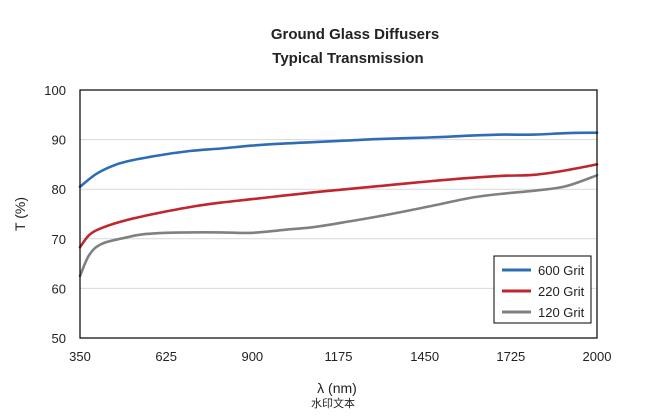 The height and width of the screenshot is (418, 666). I want to click on legend-entry-label: 220 Grit, so click(561, 291).